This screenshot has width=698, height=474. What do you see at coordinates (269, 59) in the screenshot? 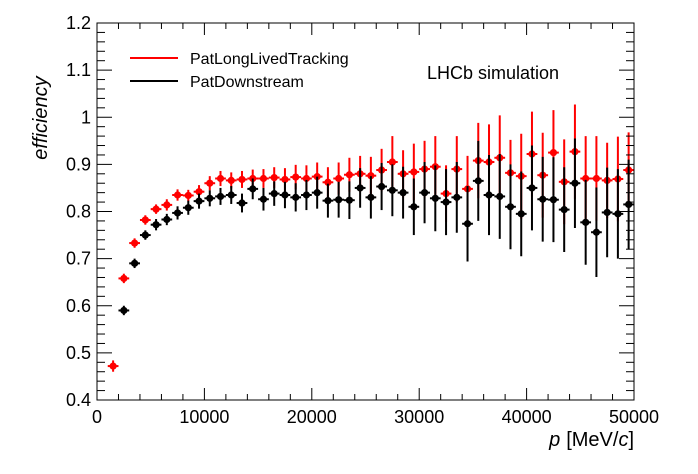
I see `legend-label-patlonglivedtracking: PatLongLivedTracking` at bounding box center [269, 59].